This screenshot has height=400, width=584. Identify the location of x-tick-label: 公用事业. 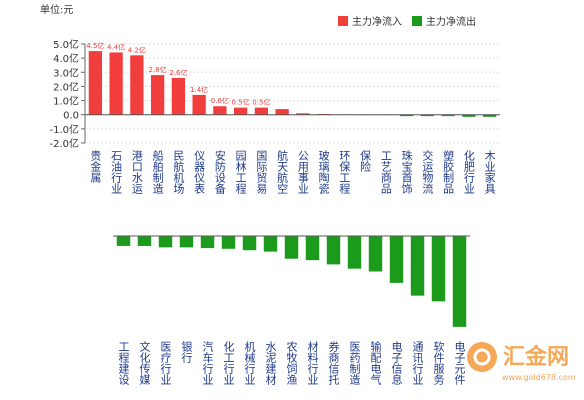
(302, 172).